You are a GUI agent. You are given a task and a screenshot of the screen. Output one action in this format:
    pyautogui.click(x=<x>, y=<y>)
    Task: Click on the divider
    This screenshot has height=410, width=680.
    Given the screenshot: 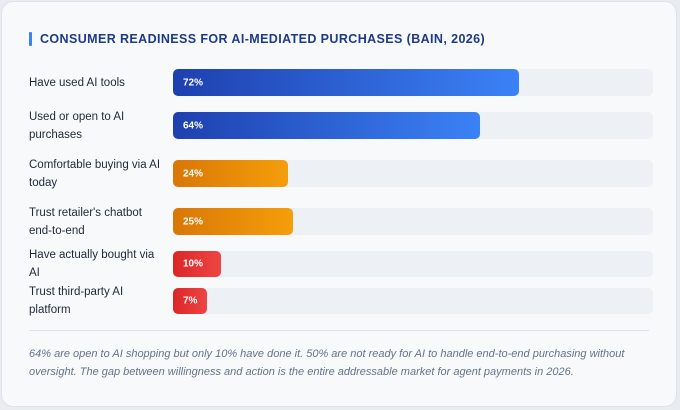 What is the action you would take?
    pyautogui.click(x=339, y=330)
    